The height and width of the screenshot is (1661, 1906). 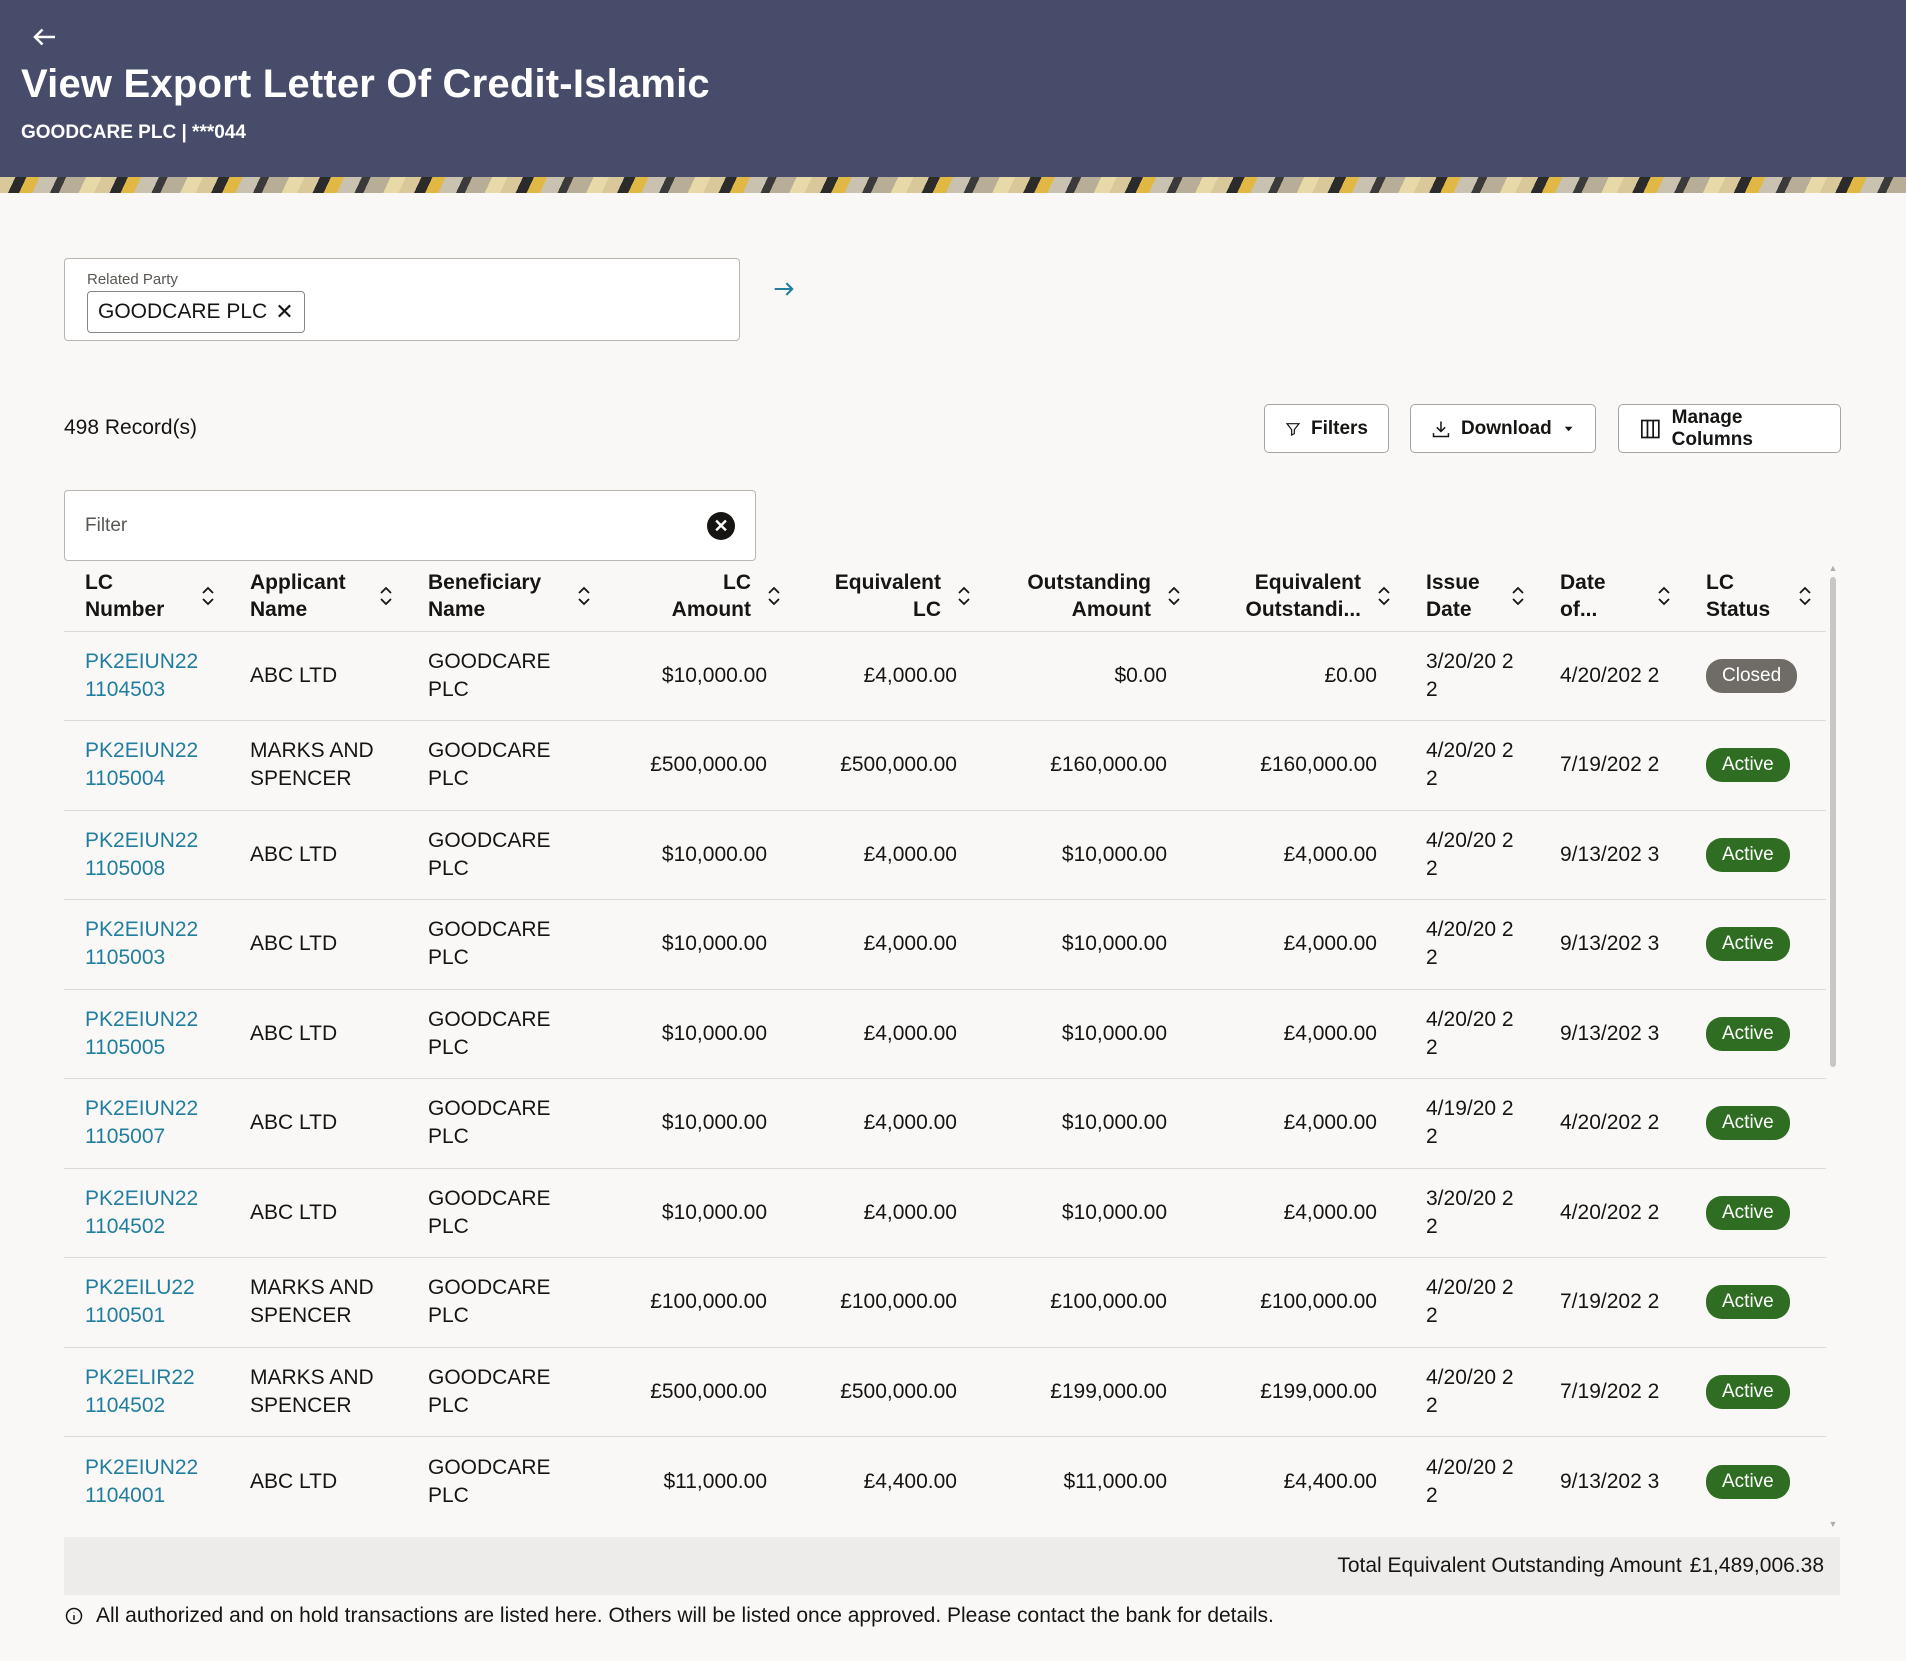 What do you see at coordinates (140, 1302) in the screenshot?
I see `lc-number-link: PK2EILU22 1100501` at bounding box center [140, 1302].